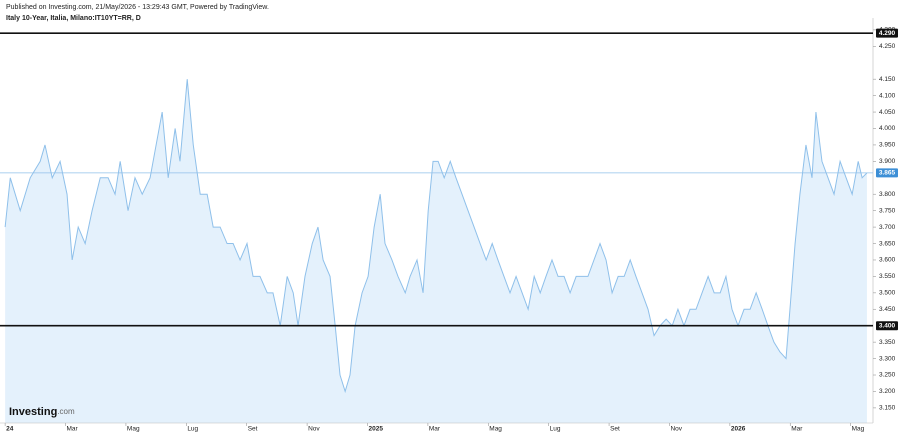 This screenshot has height=435, width=900. I want to click on y-tick-label: 3.200, so click(887, 391).